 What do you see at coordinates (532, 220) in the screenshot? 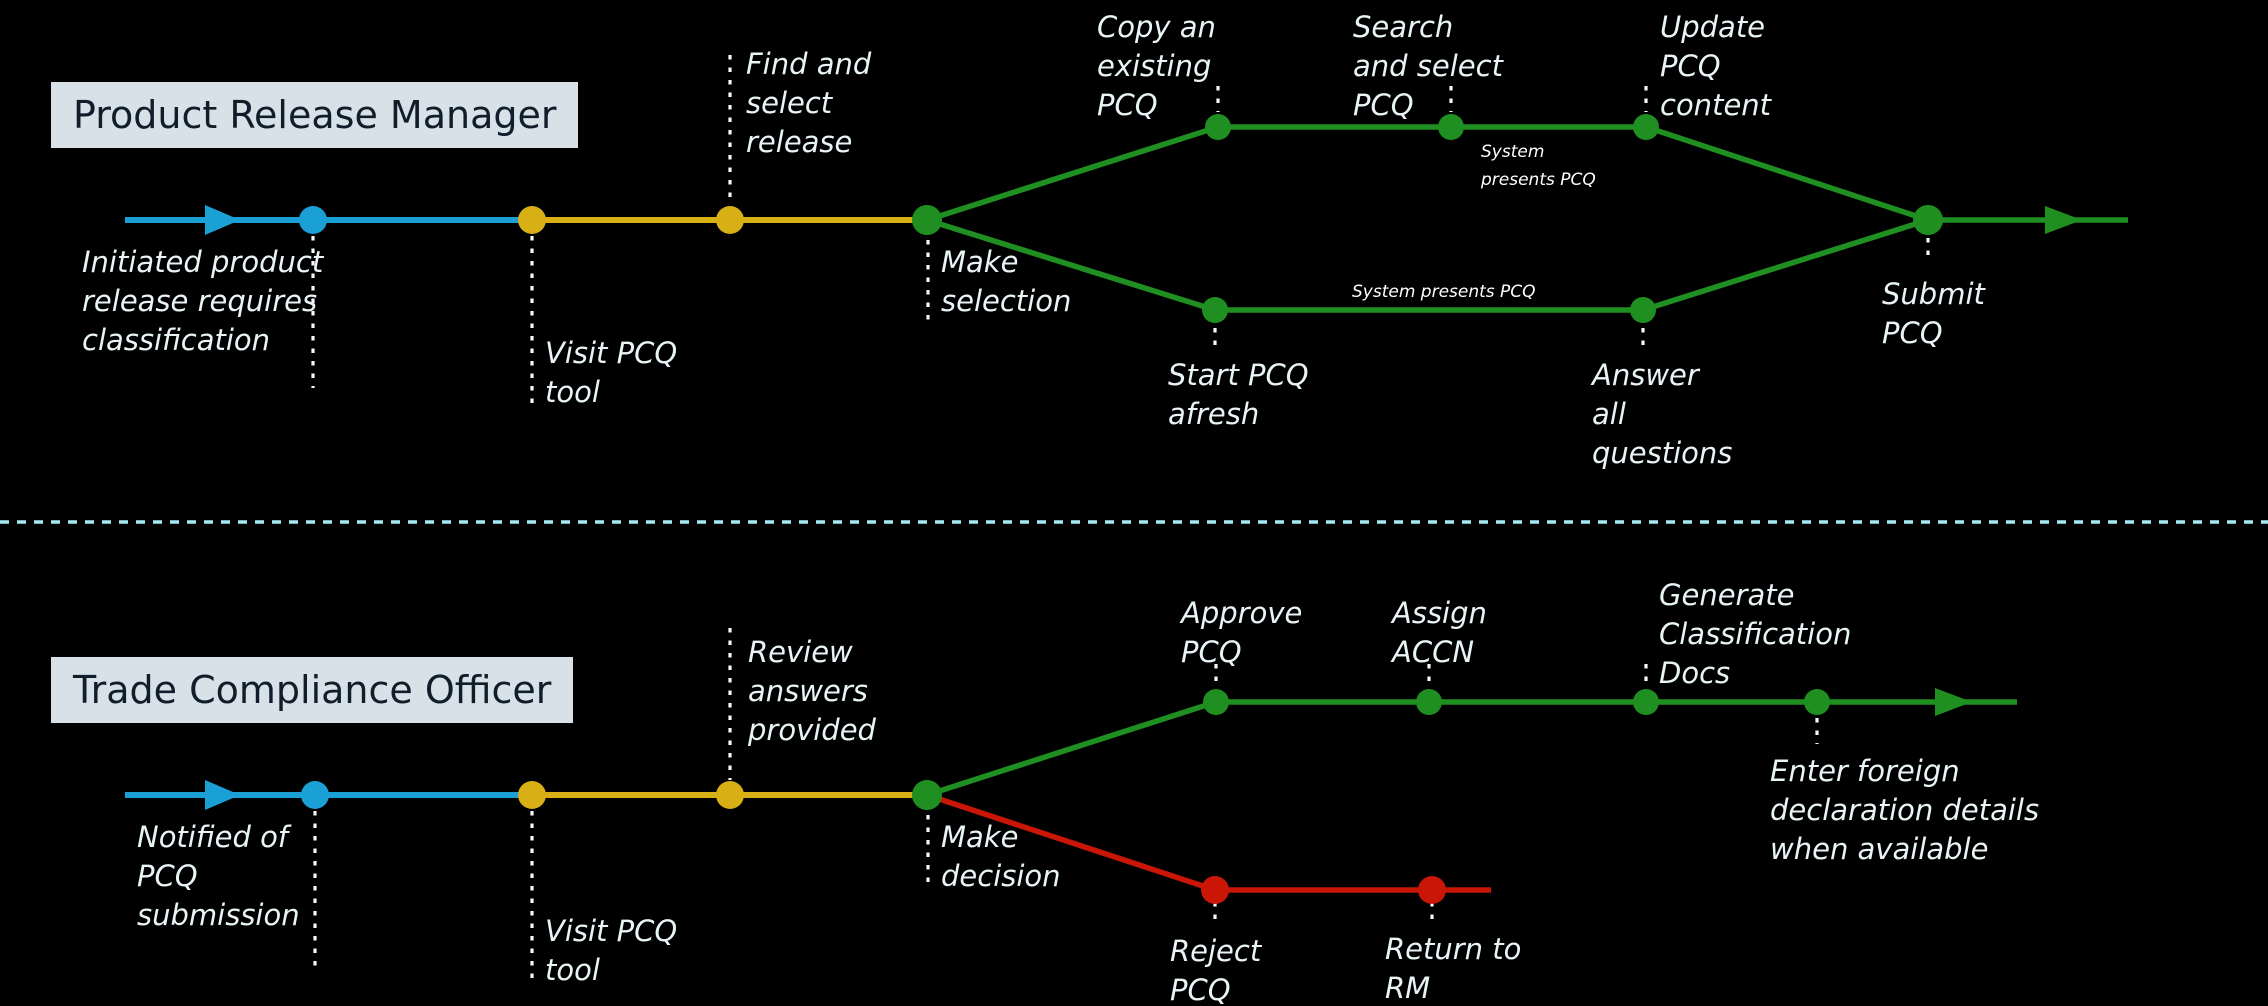
I see `prm-node-visit-tool` at bounding box center [532, 220].